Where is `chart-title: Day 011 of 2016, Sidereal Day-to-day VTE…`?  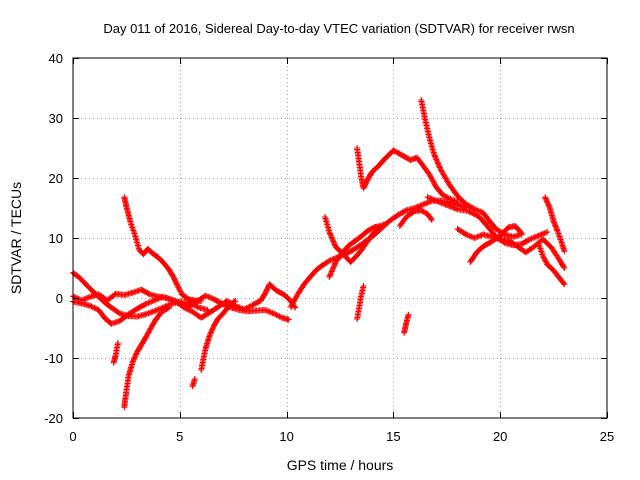
chart-title: Day 011 of 2016, Sidereal Day-to-day VTE… is located at coordinates (338, 28).